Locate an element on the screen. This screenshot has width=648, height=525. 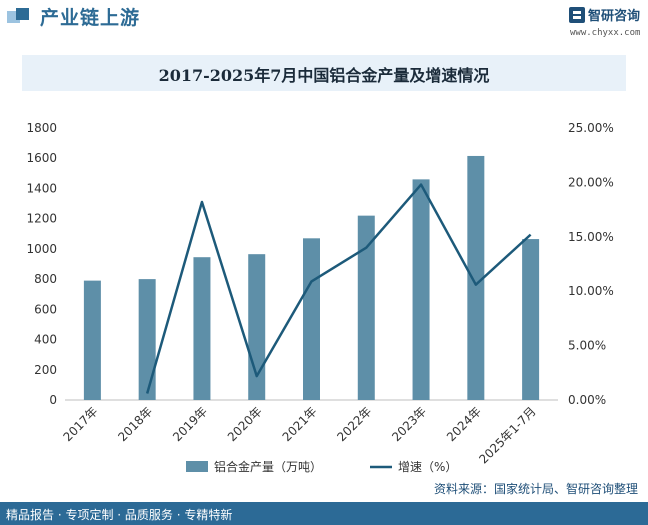
x-tick-label: 2023年 is located at coordinates (409, 424).